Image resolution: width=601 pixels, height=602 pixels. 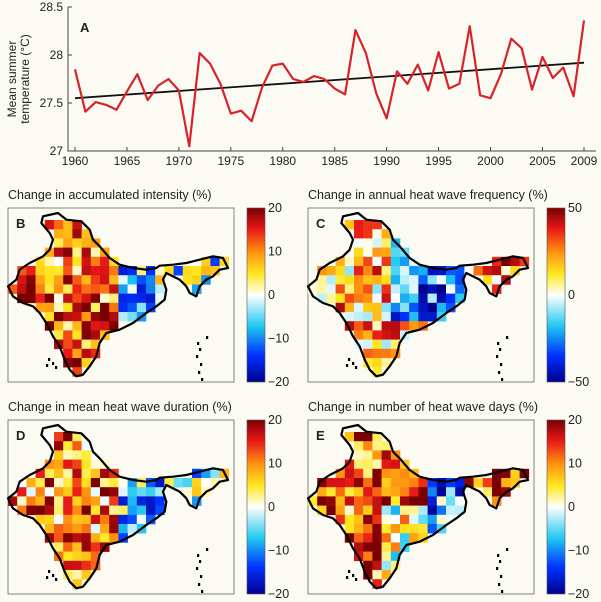 What do you see at coordinates (320, 435) in the screenshot?
I see `panel-label: E` at bounding box center [320, 435].